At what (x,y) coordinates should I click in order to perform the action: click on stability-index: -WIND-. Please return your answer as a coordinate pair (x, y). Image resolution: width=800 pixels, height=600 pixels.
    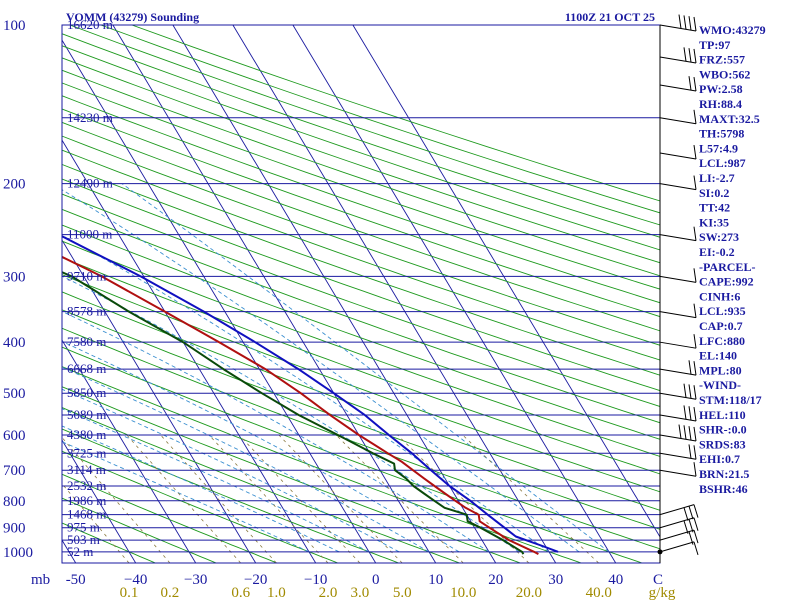
    Looking at the image, I should click on (720, 385).